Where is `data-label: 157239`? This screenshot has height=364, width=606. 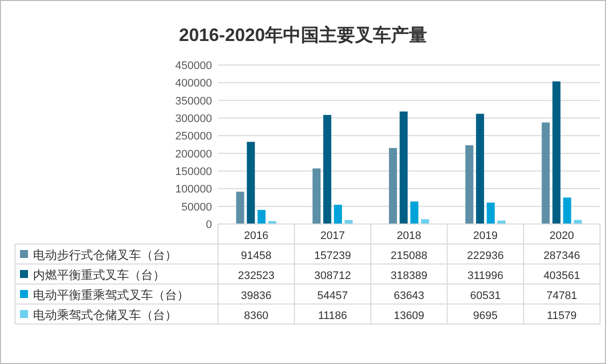 data-label: 157239 is located at coordinates (332, 256).